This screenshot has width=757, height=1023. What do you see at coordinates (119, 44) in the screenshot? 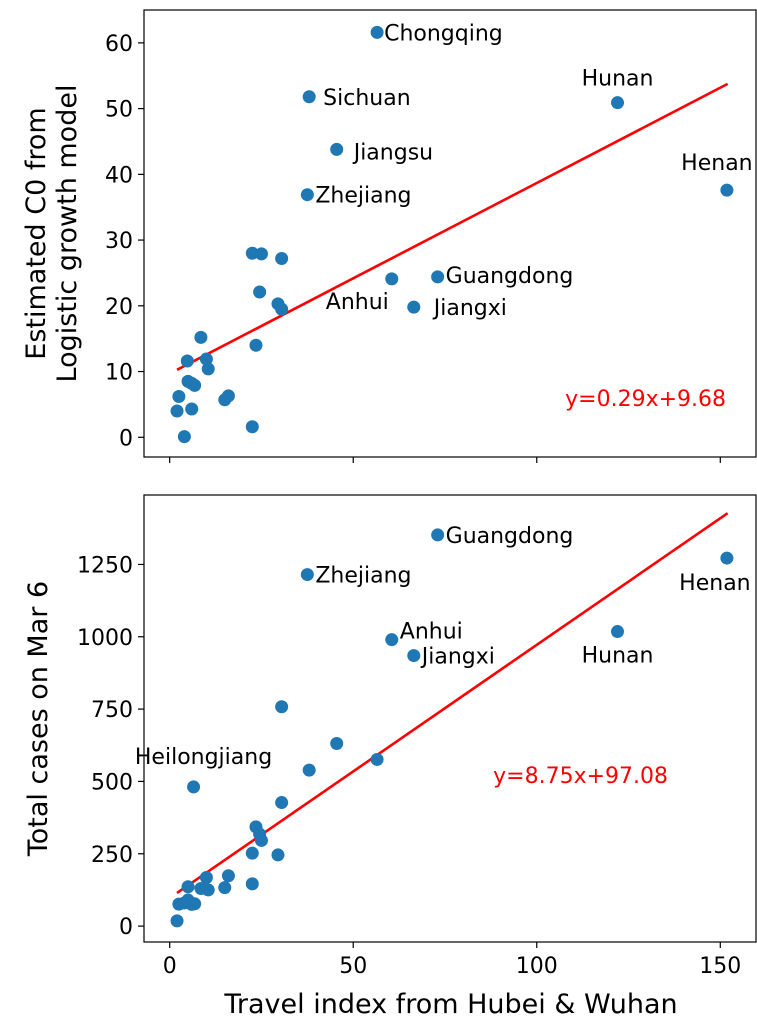
I see `y-tick-label: 60` at bounding box center [119, 44].